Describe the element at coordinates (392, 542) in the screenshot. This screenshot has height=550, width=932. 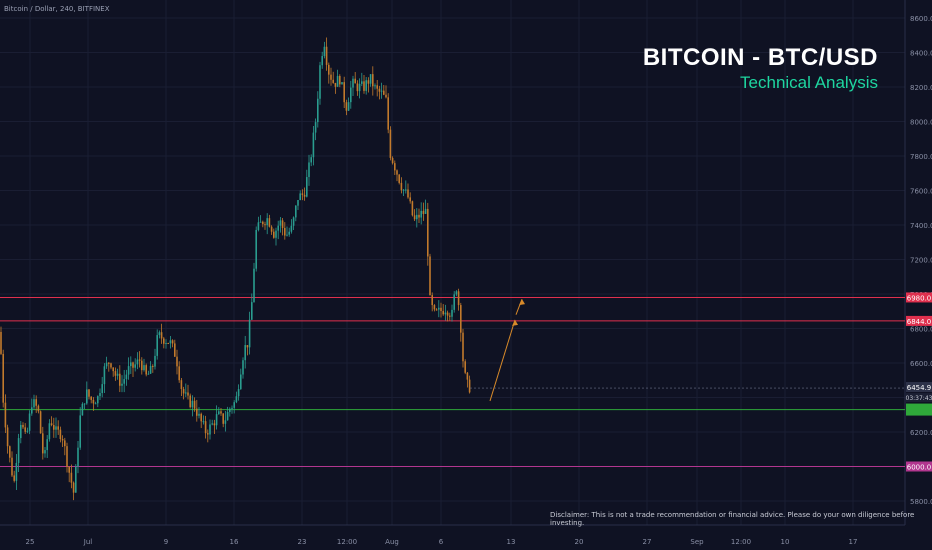
I see `x-tick-label: Aug` at that location.